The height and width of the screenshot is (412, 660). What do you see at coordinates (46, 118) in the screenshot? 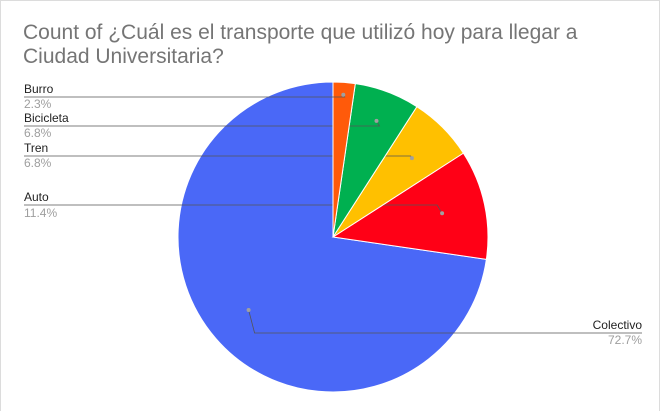
I see `slice-label-bicicleta: Bicicleta` at bounding box center [46, 118].